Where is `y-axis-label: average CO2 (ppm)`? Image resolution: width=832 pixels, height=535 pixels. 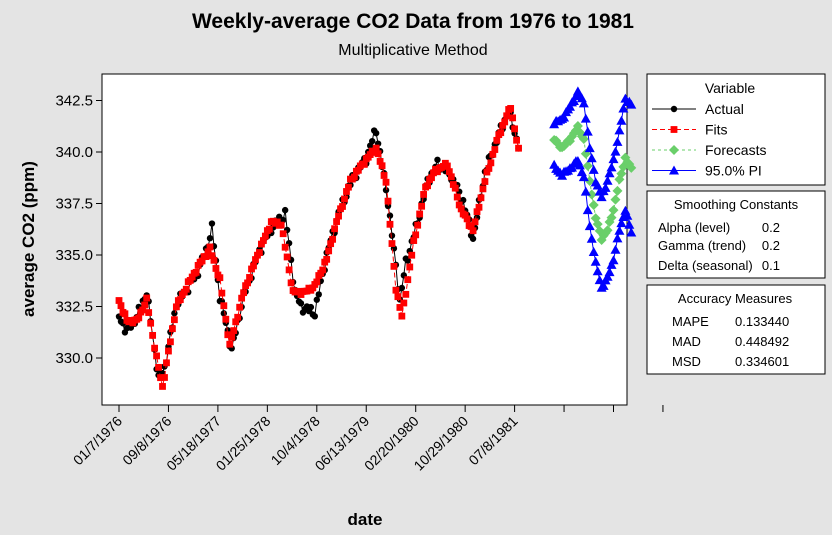 y-axis-label: average CO2 (ppm) is located at coordinates (28, 239).